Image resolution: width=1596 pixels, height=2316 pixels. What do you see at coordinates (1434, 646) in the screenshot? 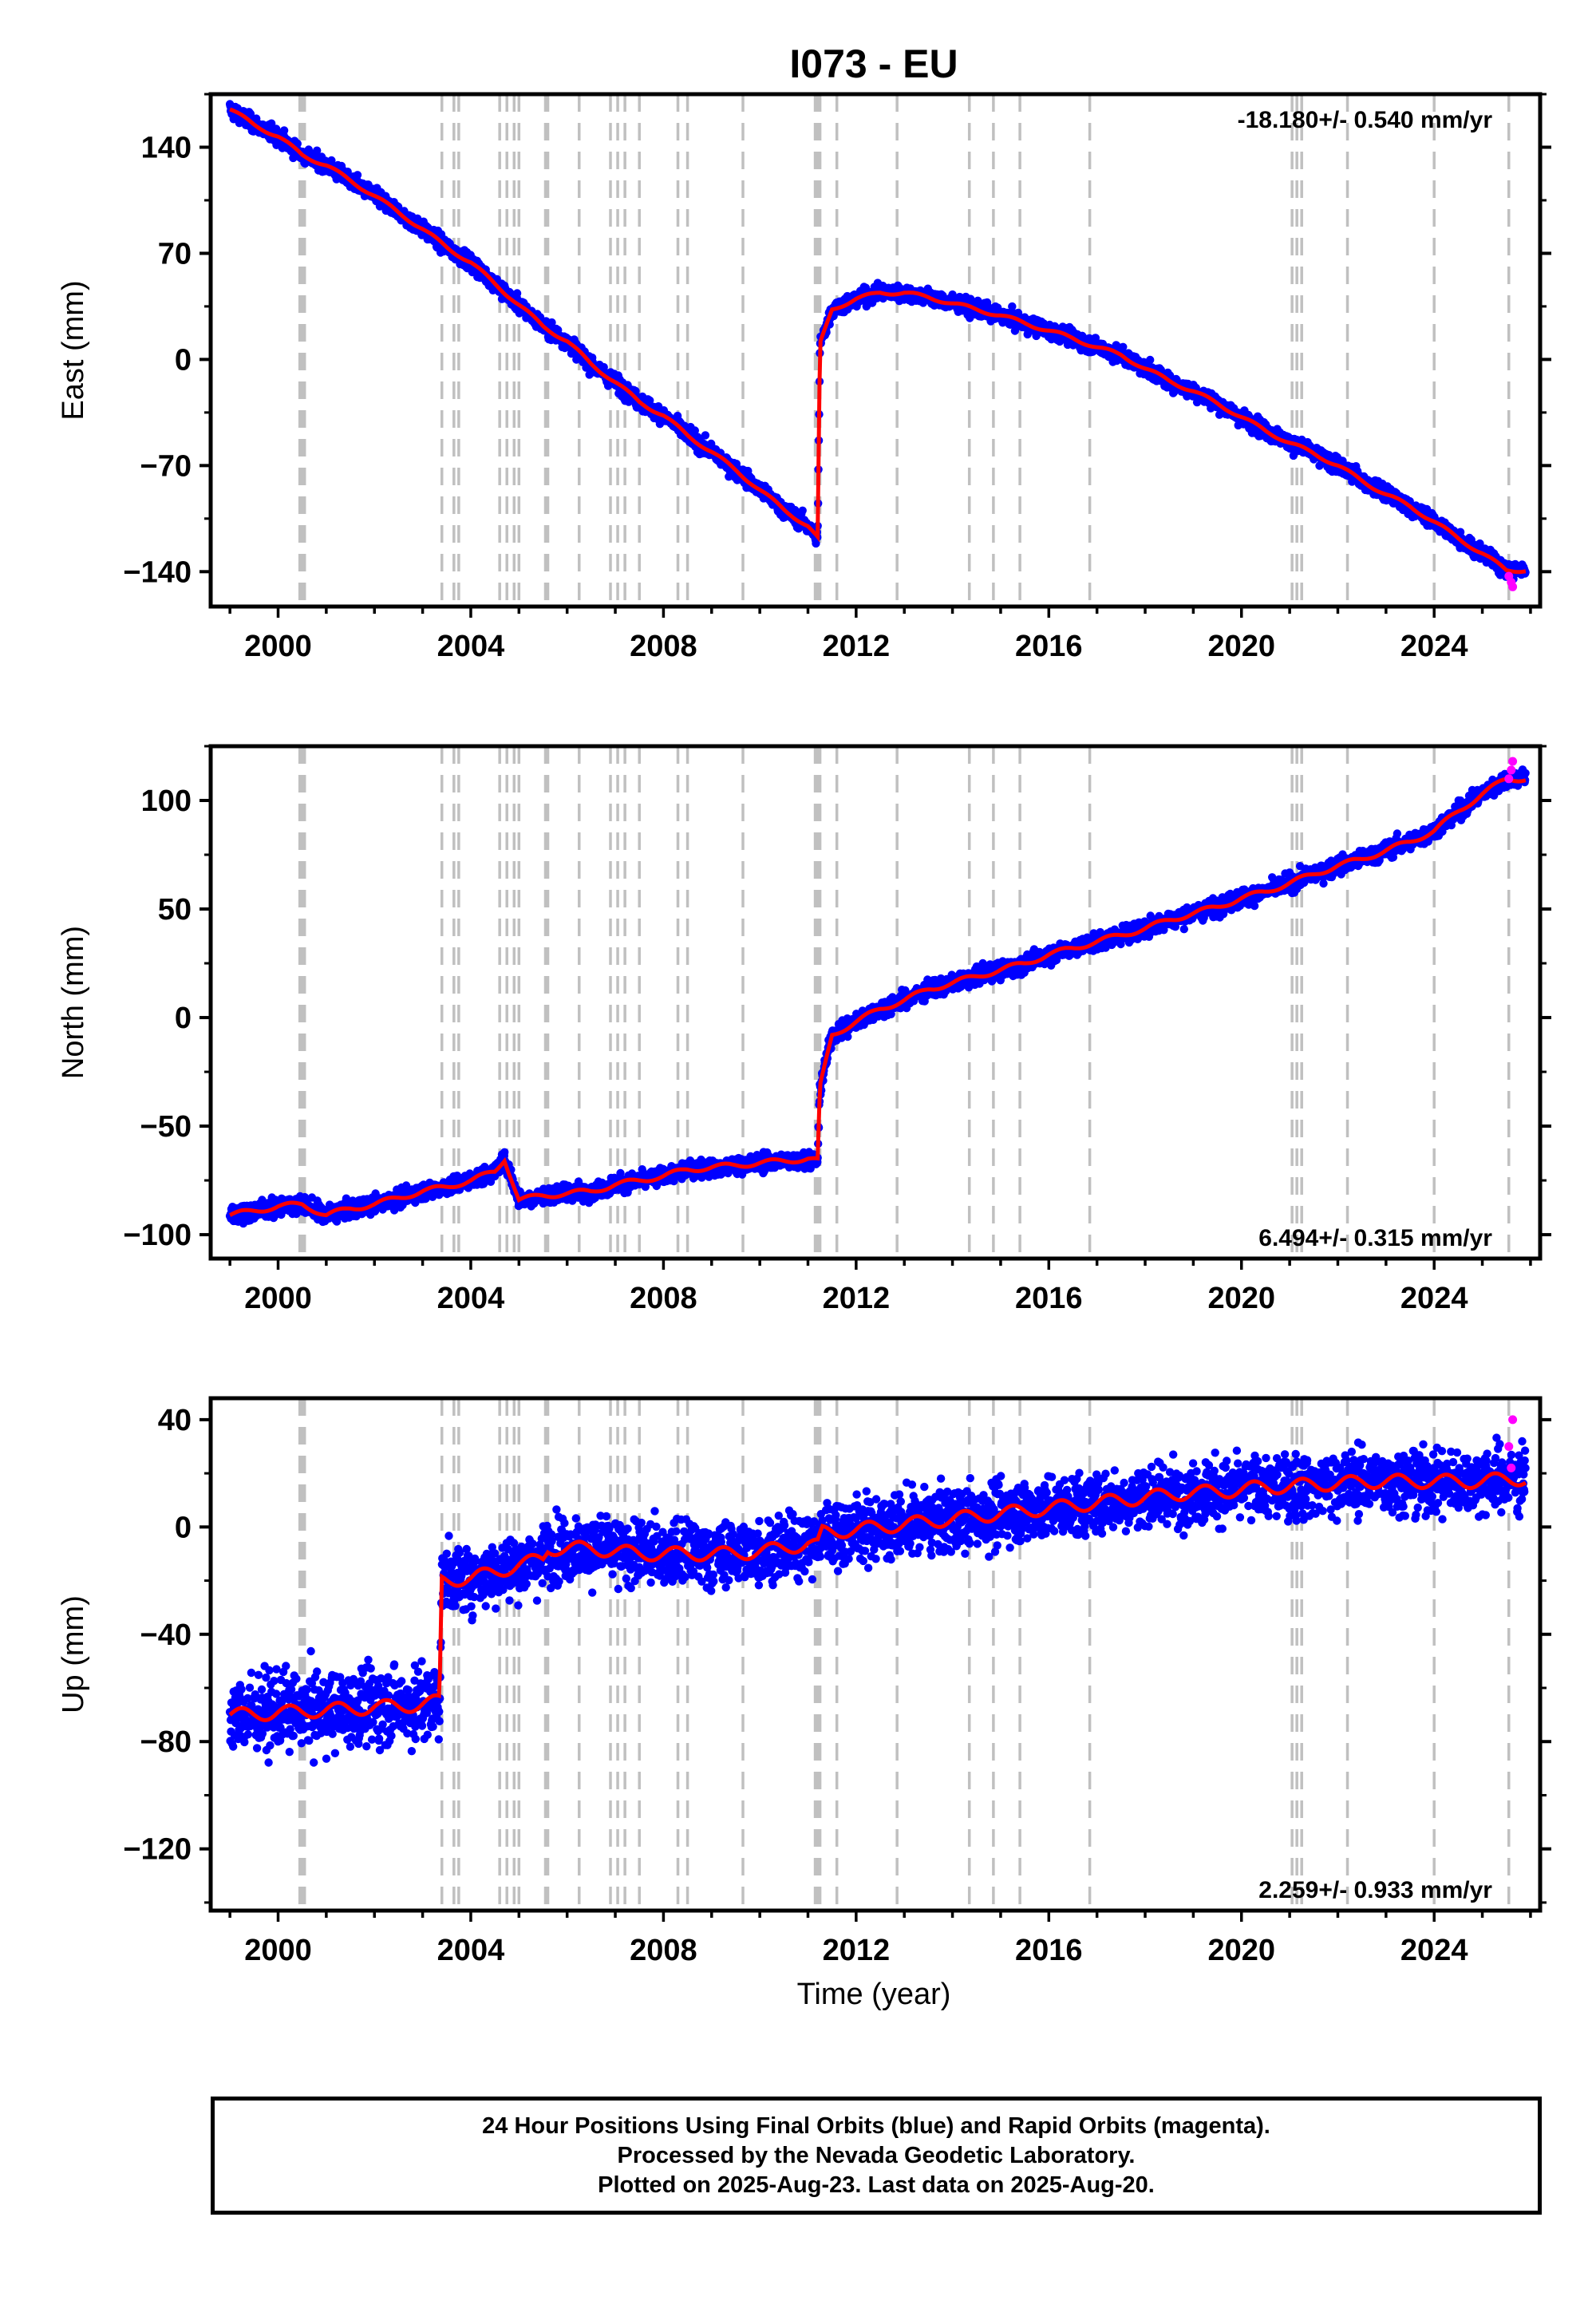
I see `x-tick-label: 2024` at bounding box center [1434, 646].